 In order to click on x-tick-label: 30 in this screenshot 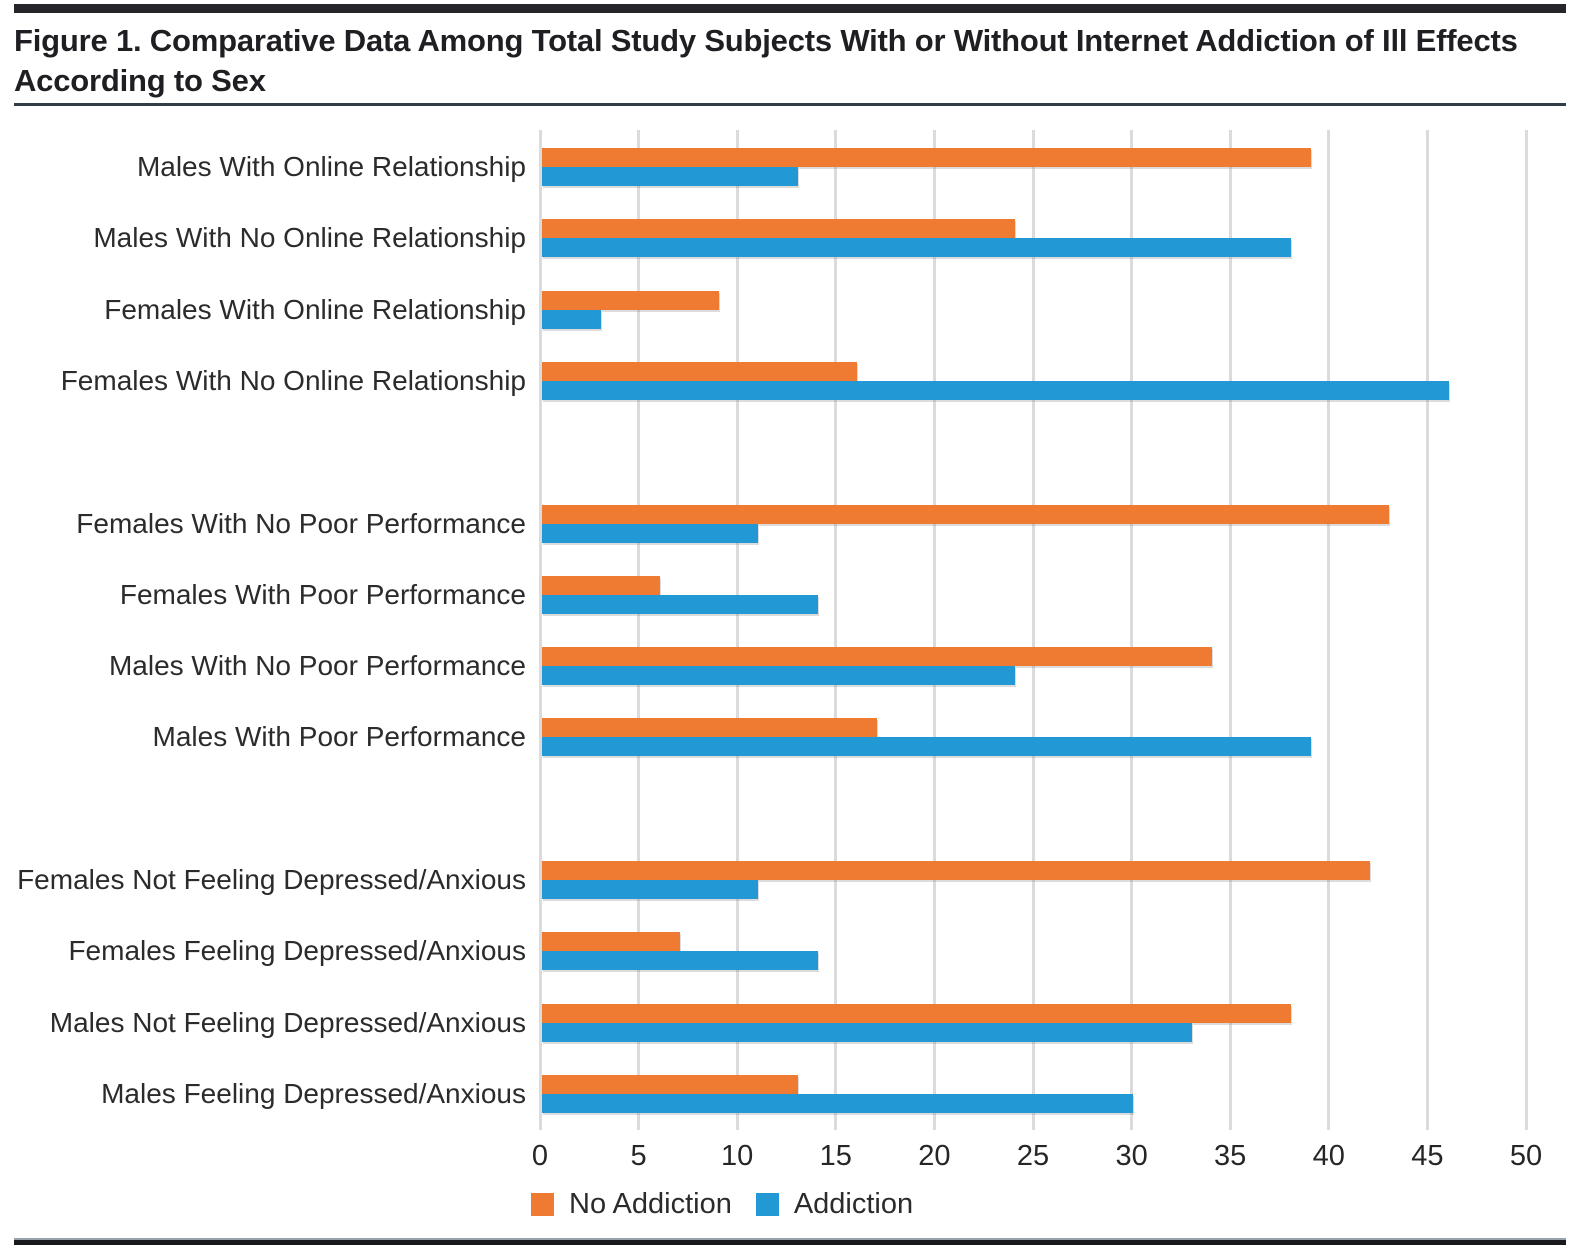, I will do `click(1131, 1156)`.